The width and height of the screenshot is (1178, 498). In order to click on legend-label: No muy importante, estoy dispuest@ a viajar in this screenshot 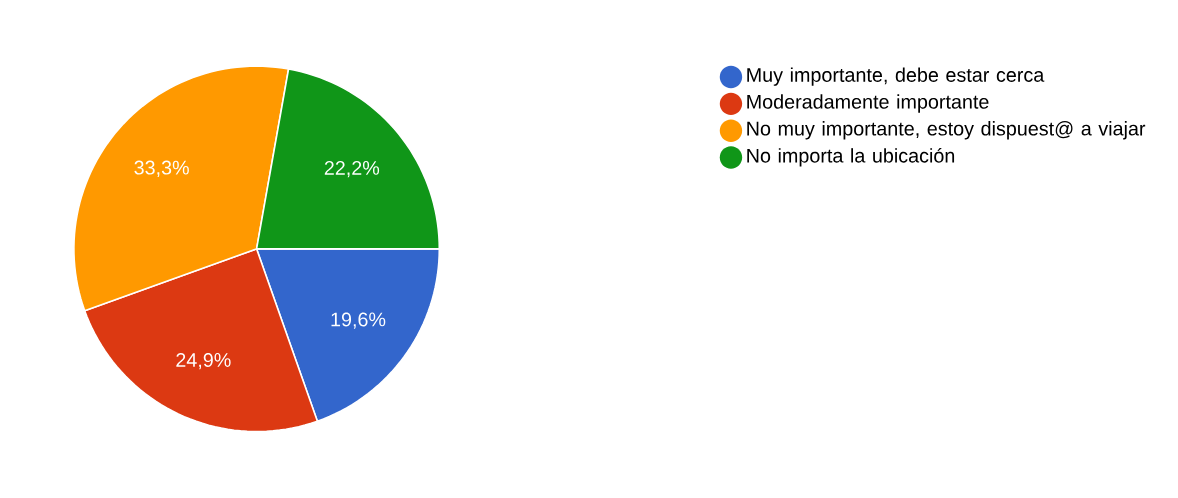, I will do `click(946, 130)`.